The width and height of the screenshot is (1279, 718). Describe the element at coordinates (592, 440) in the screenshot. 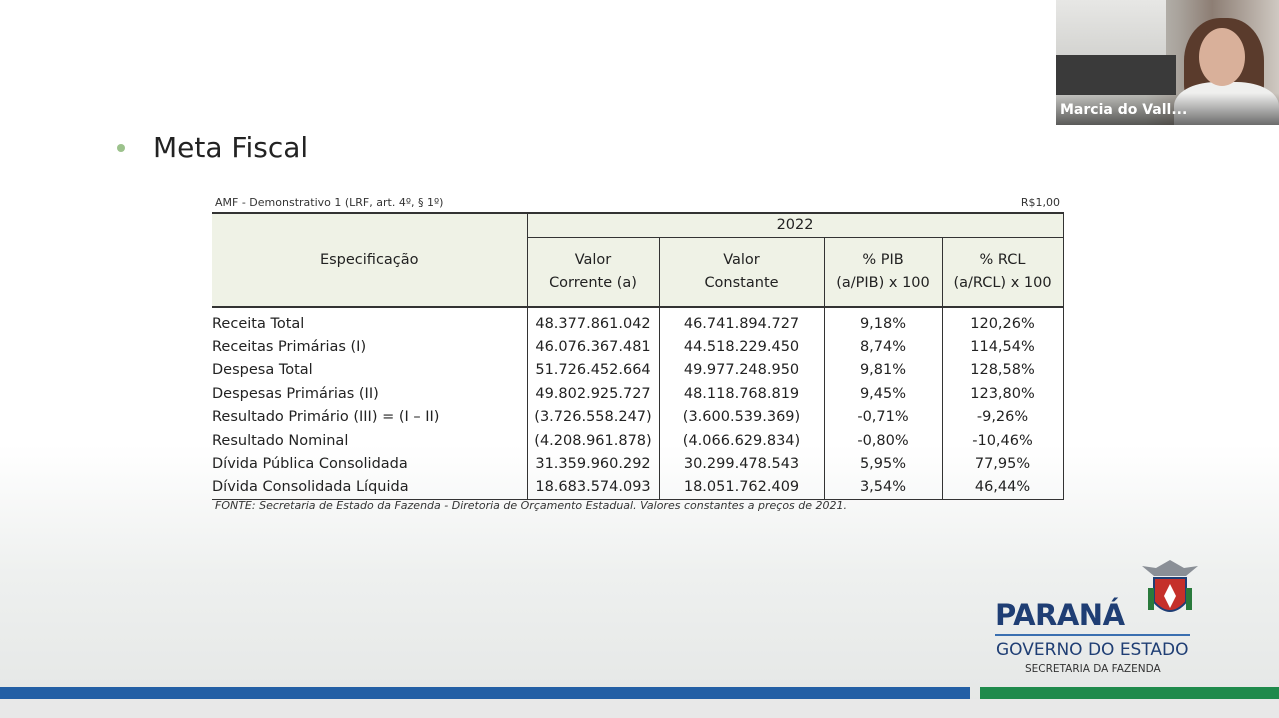

I see `cell-valor-corrente: (4.208.961.878)` at that location.